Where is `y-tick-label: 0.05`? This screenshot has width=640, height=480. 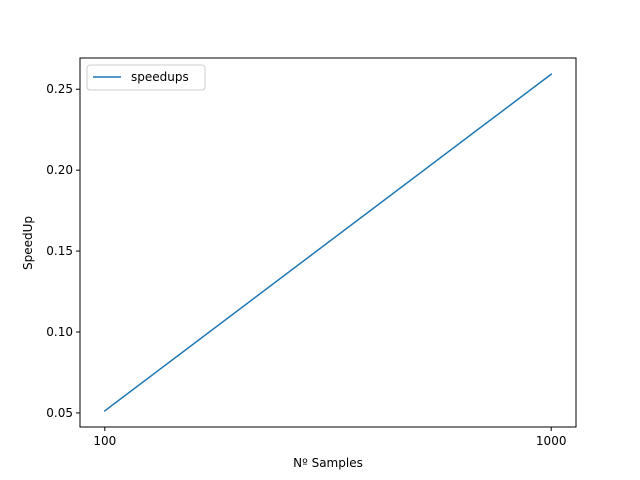
y-tick-label: 0.05 is located at coordinates (59, 413).